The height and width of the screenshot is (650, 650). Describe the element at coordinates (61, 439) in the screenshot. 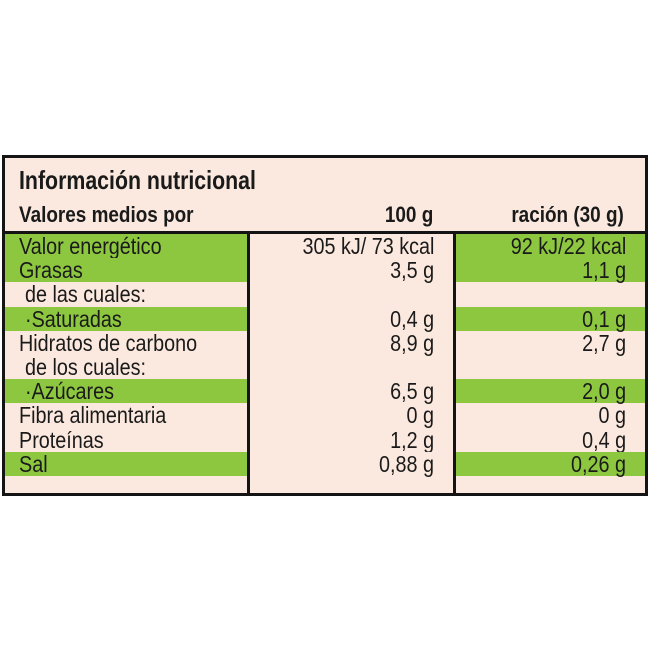

I see `row-name: Proteínas` at that location.